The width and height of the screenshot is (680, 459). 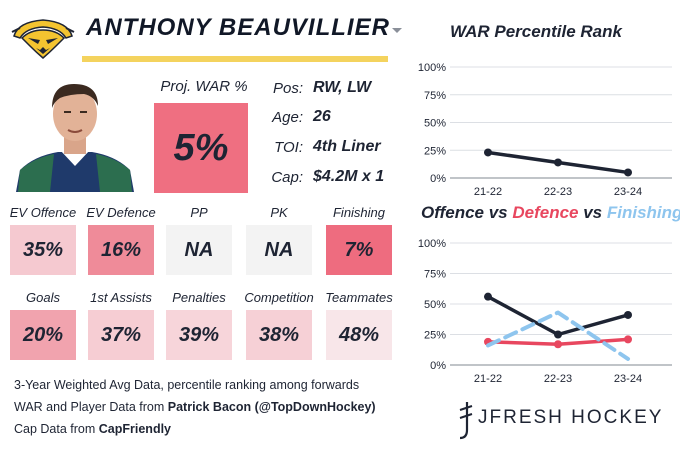 What do you see at coordinates (279, 212) in the screenshot?
I see `stat-label-pk: PK` at bounding box center [279, 212].